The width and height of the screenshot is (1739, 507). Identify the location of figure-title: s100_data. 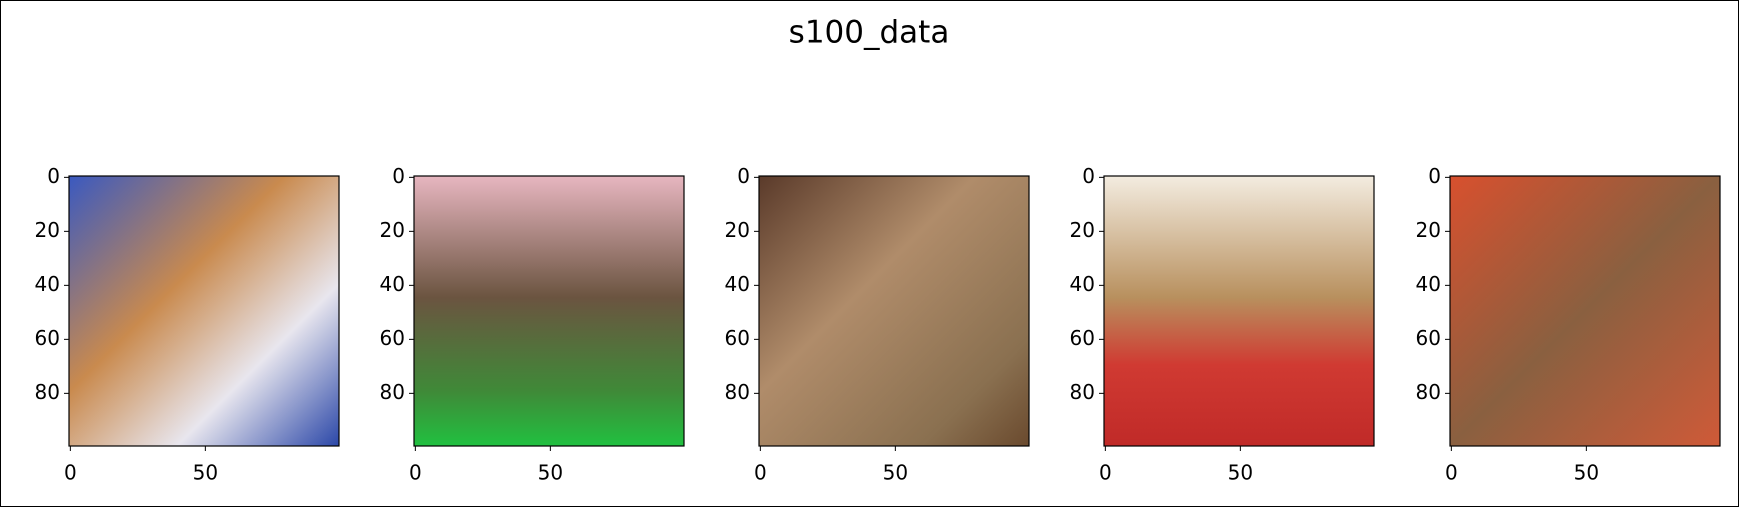
(869, 33).